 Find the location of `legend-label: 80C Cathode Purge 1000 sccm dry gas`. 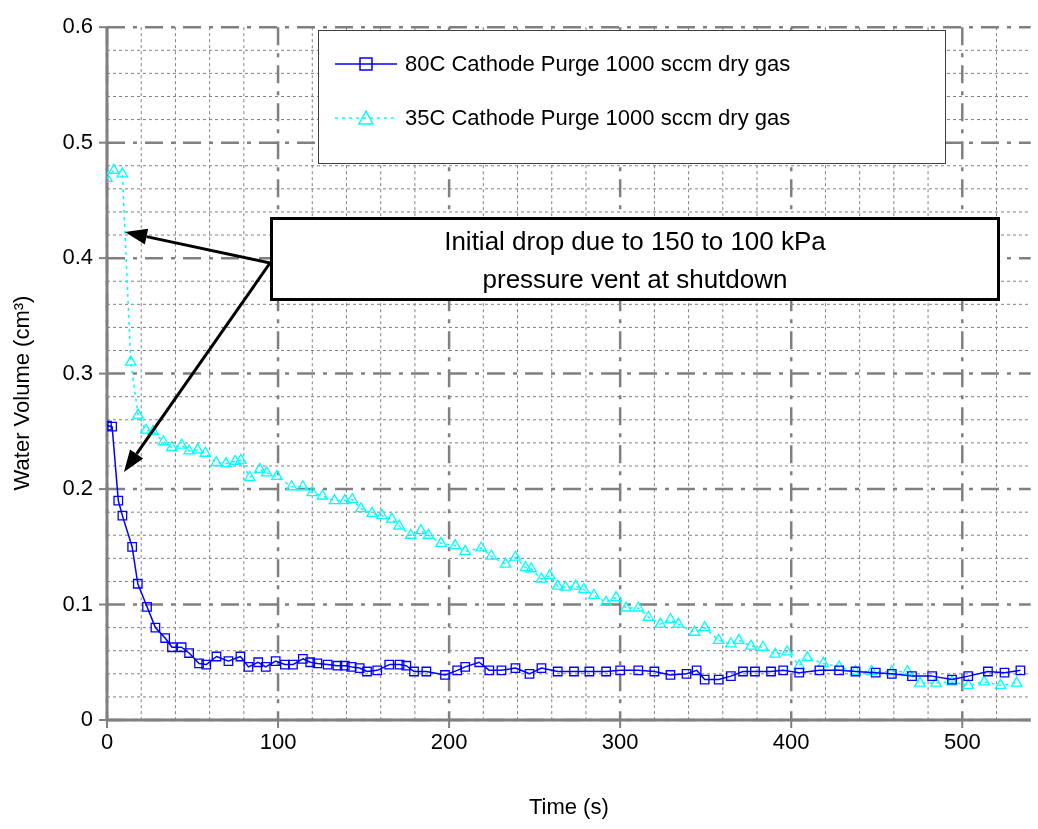

legend-label: 80C Cathode Purge 1000 sccm dry gas is located at coordinates (598, 64).